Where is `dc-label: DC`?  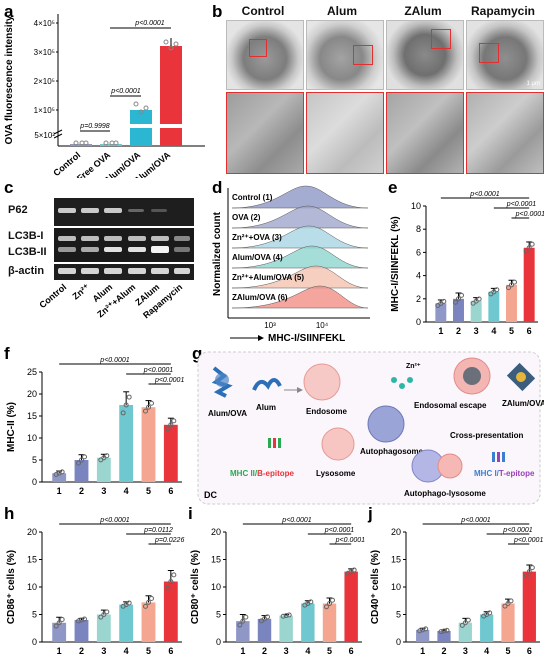
dc-label: DC is located at coordinates (210, 495).